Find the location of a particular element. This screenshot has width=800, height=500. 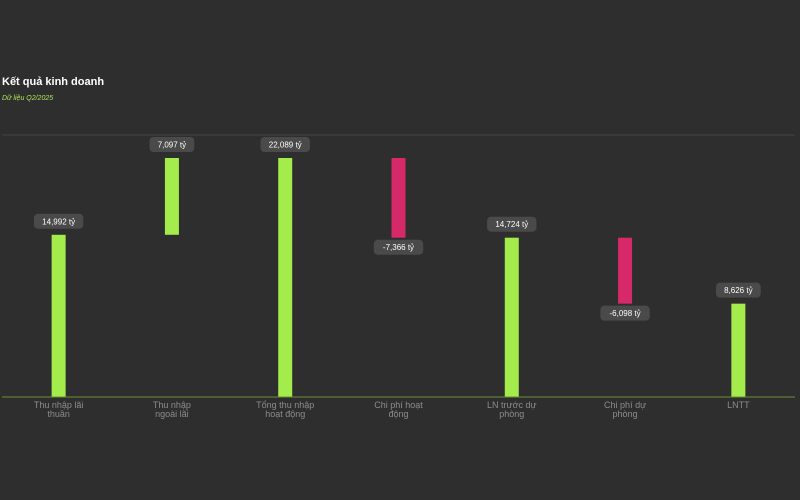

value-label-2: 22,089 tỷ is located at coordinates (285, 145).